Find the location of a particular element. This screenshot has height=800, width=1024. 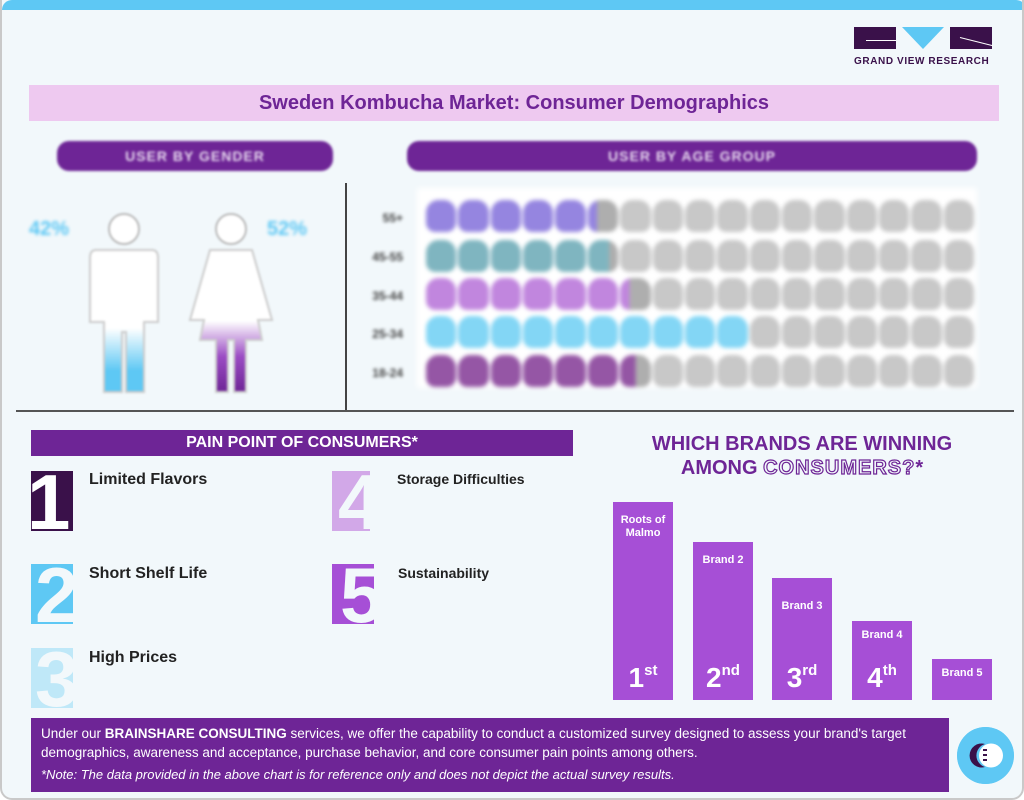

brands-title-among: AMONG is located at coordinates (722, 468).